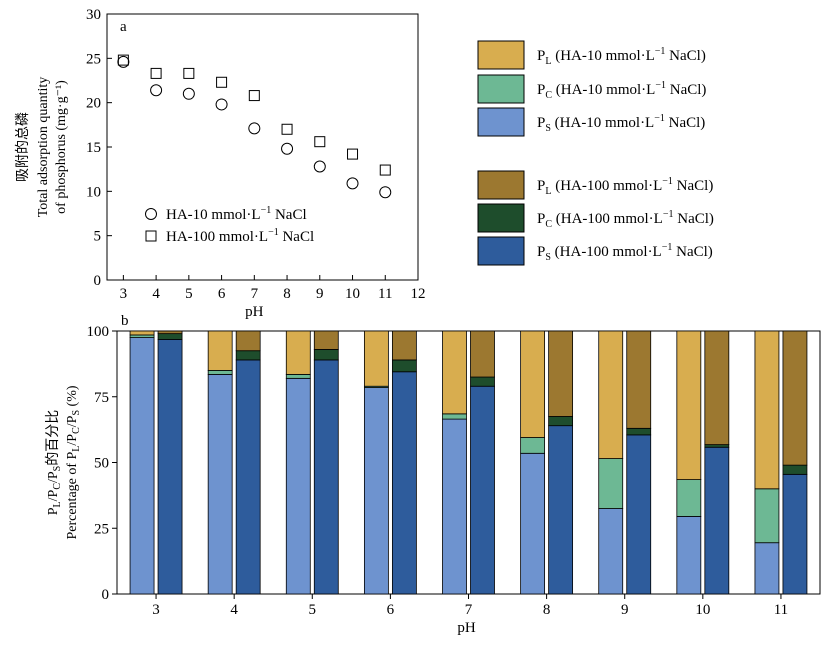 Image resolution: width=830 pixels, height=649 pixels. What do you see at coordinates (621, 56) in the screenshot?
I see `legend-label: PL (HA-10 mmol·L−1 NaCl)` at bounding box center [621, 56].